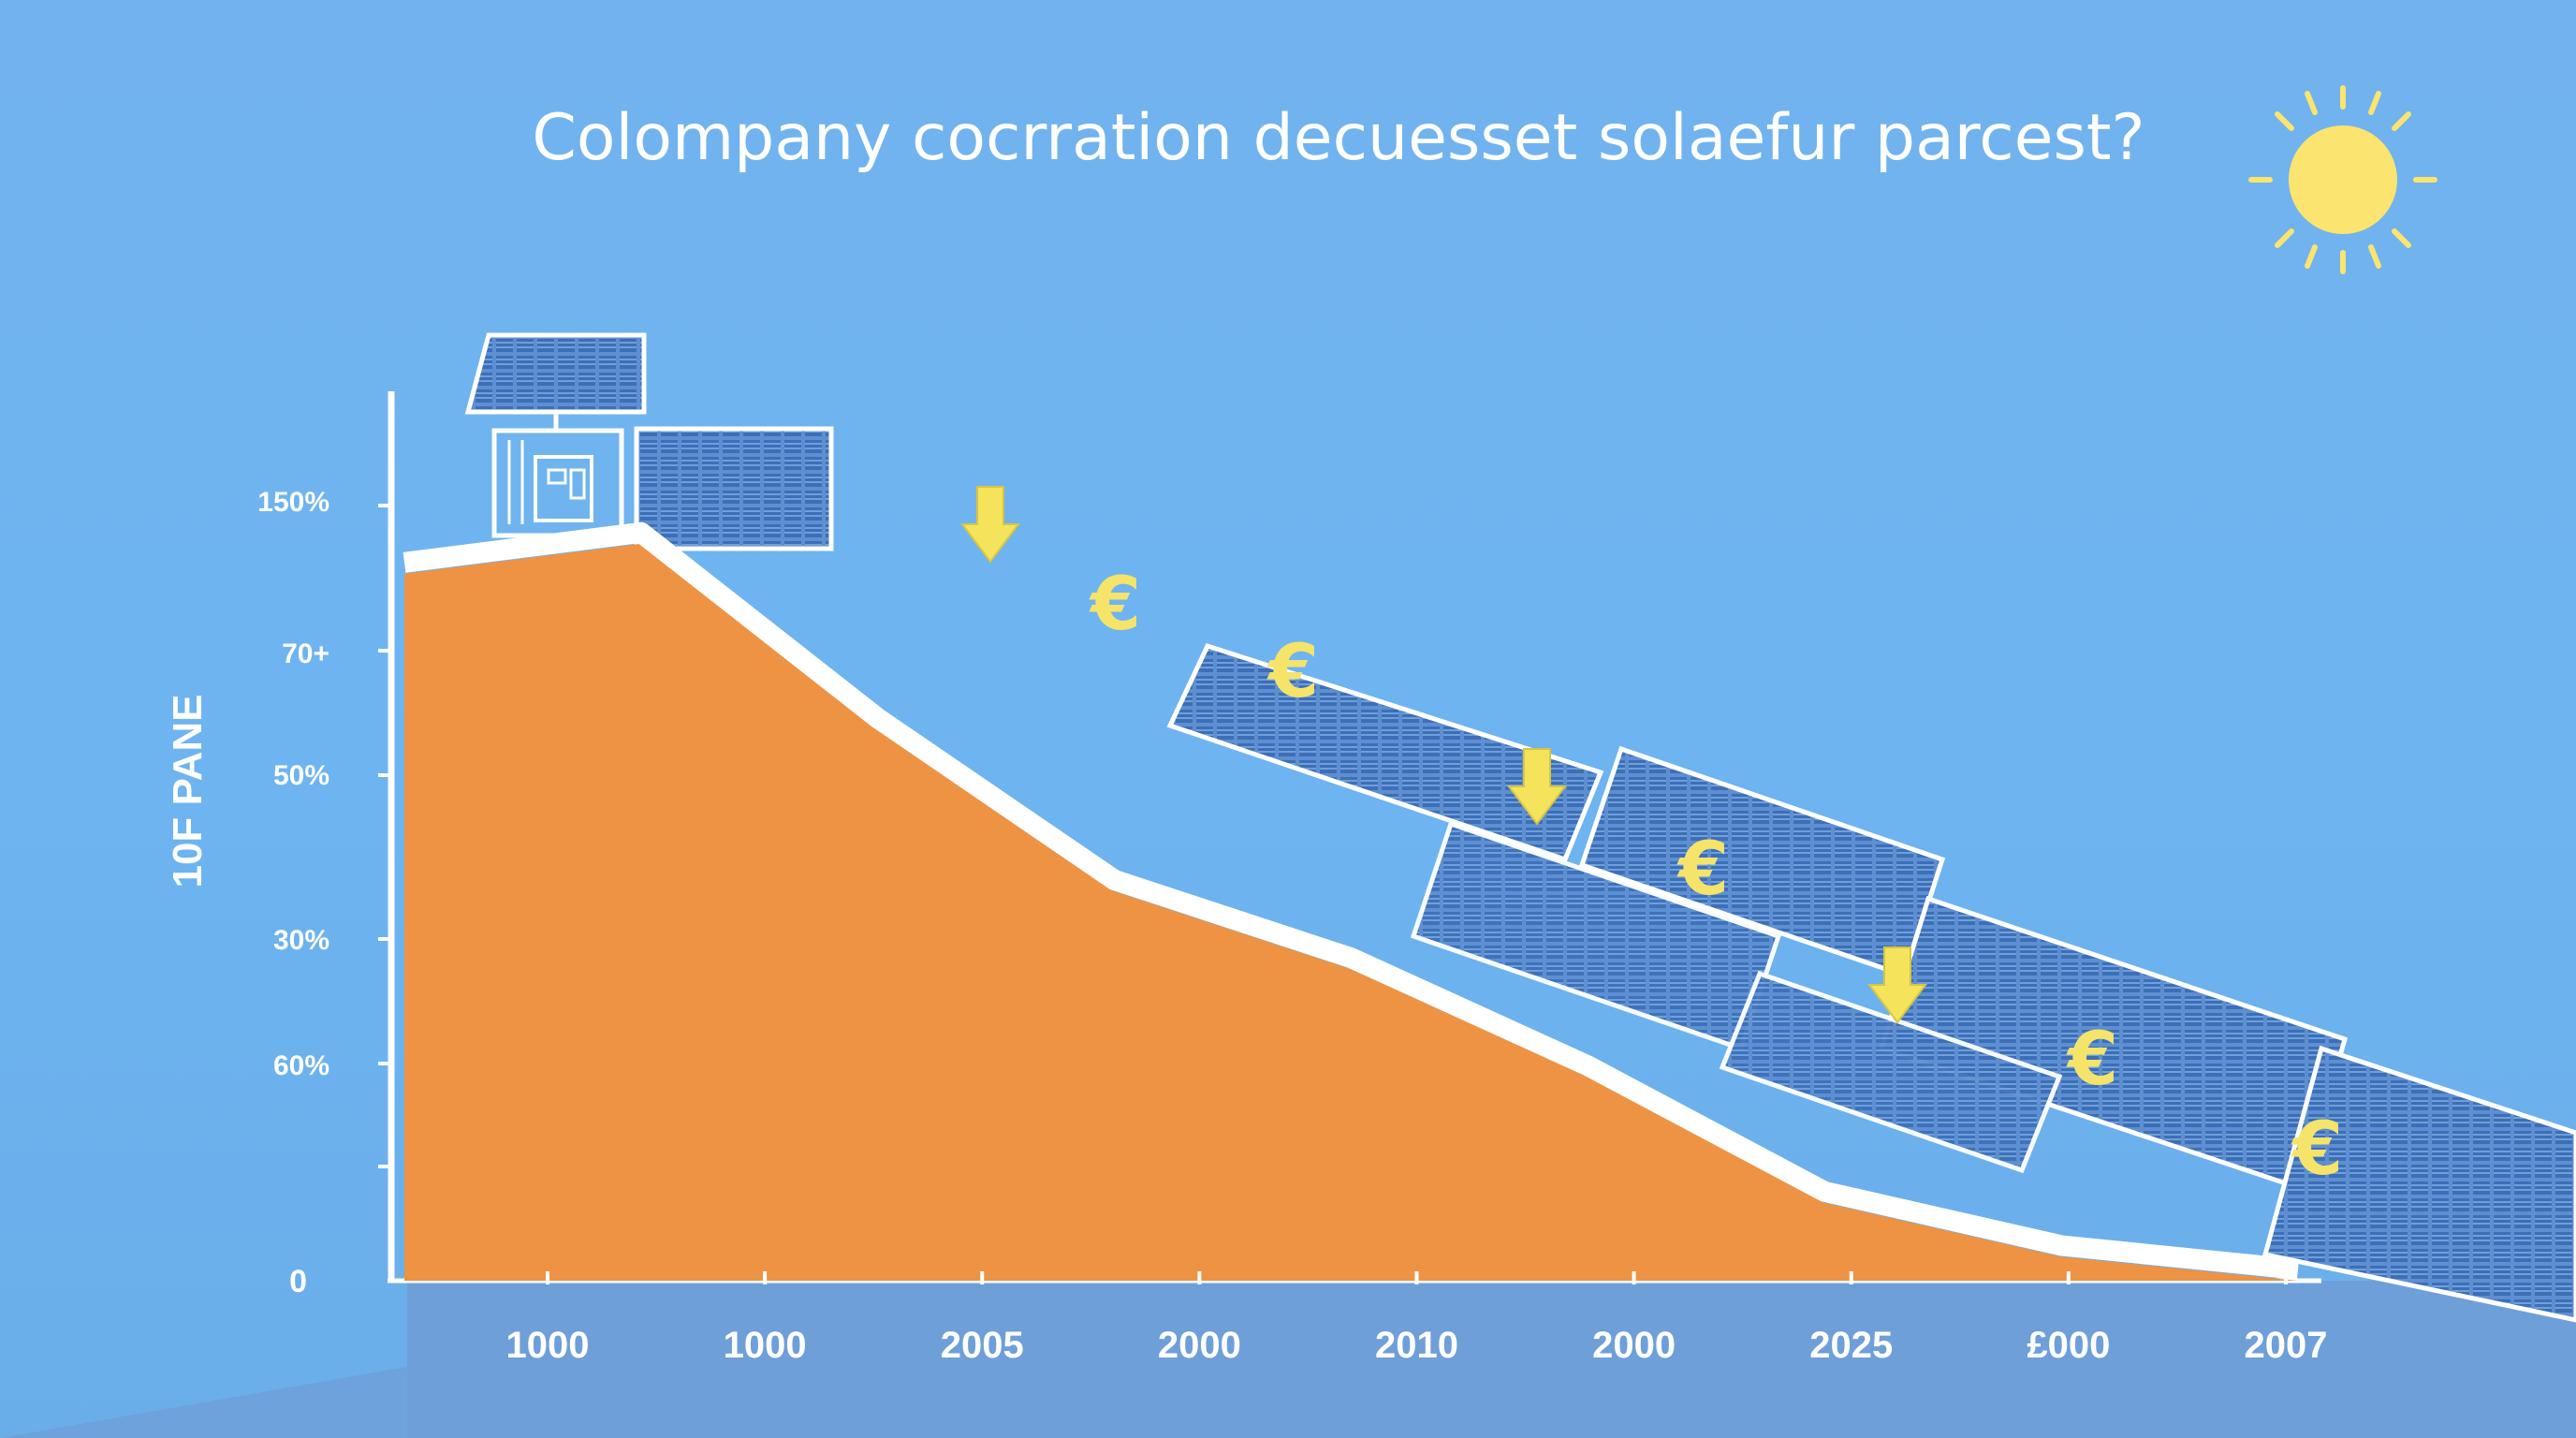  What do you see at coordinates (301, 775) in the screenshot?
I see `y-tick-label-3: 50%` at bounding box center [301, 775].